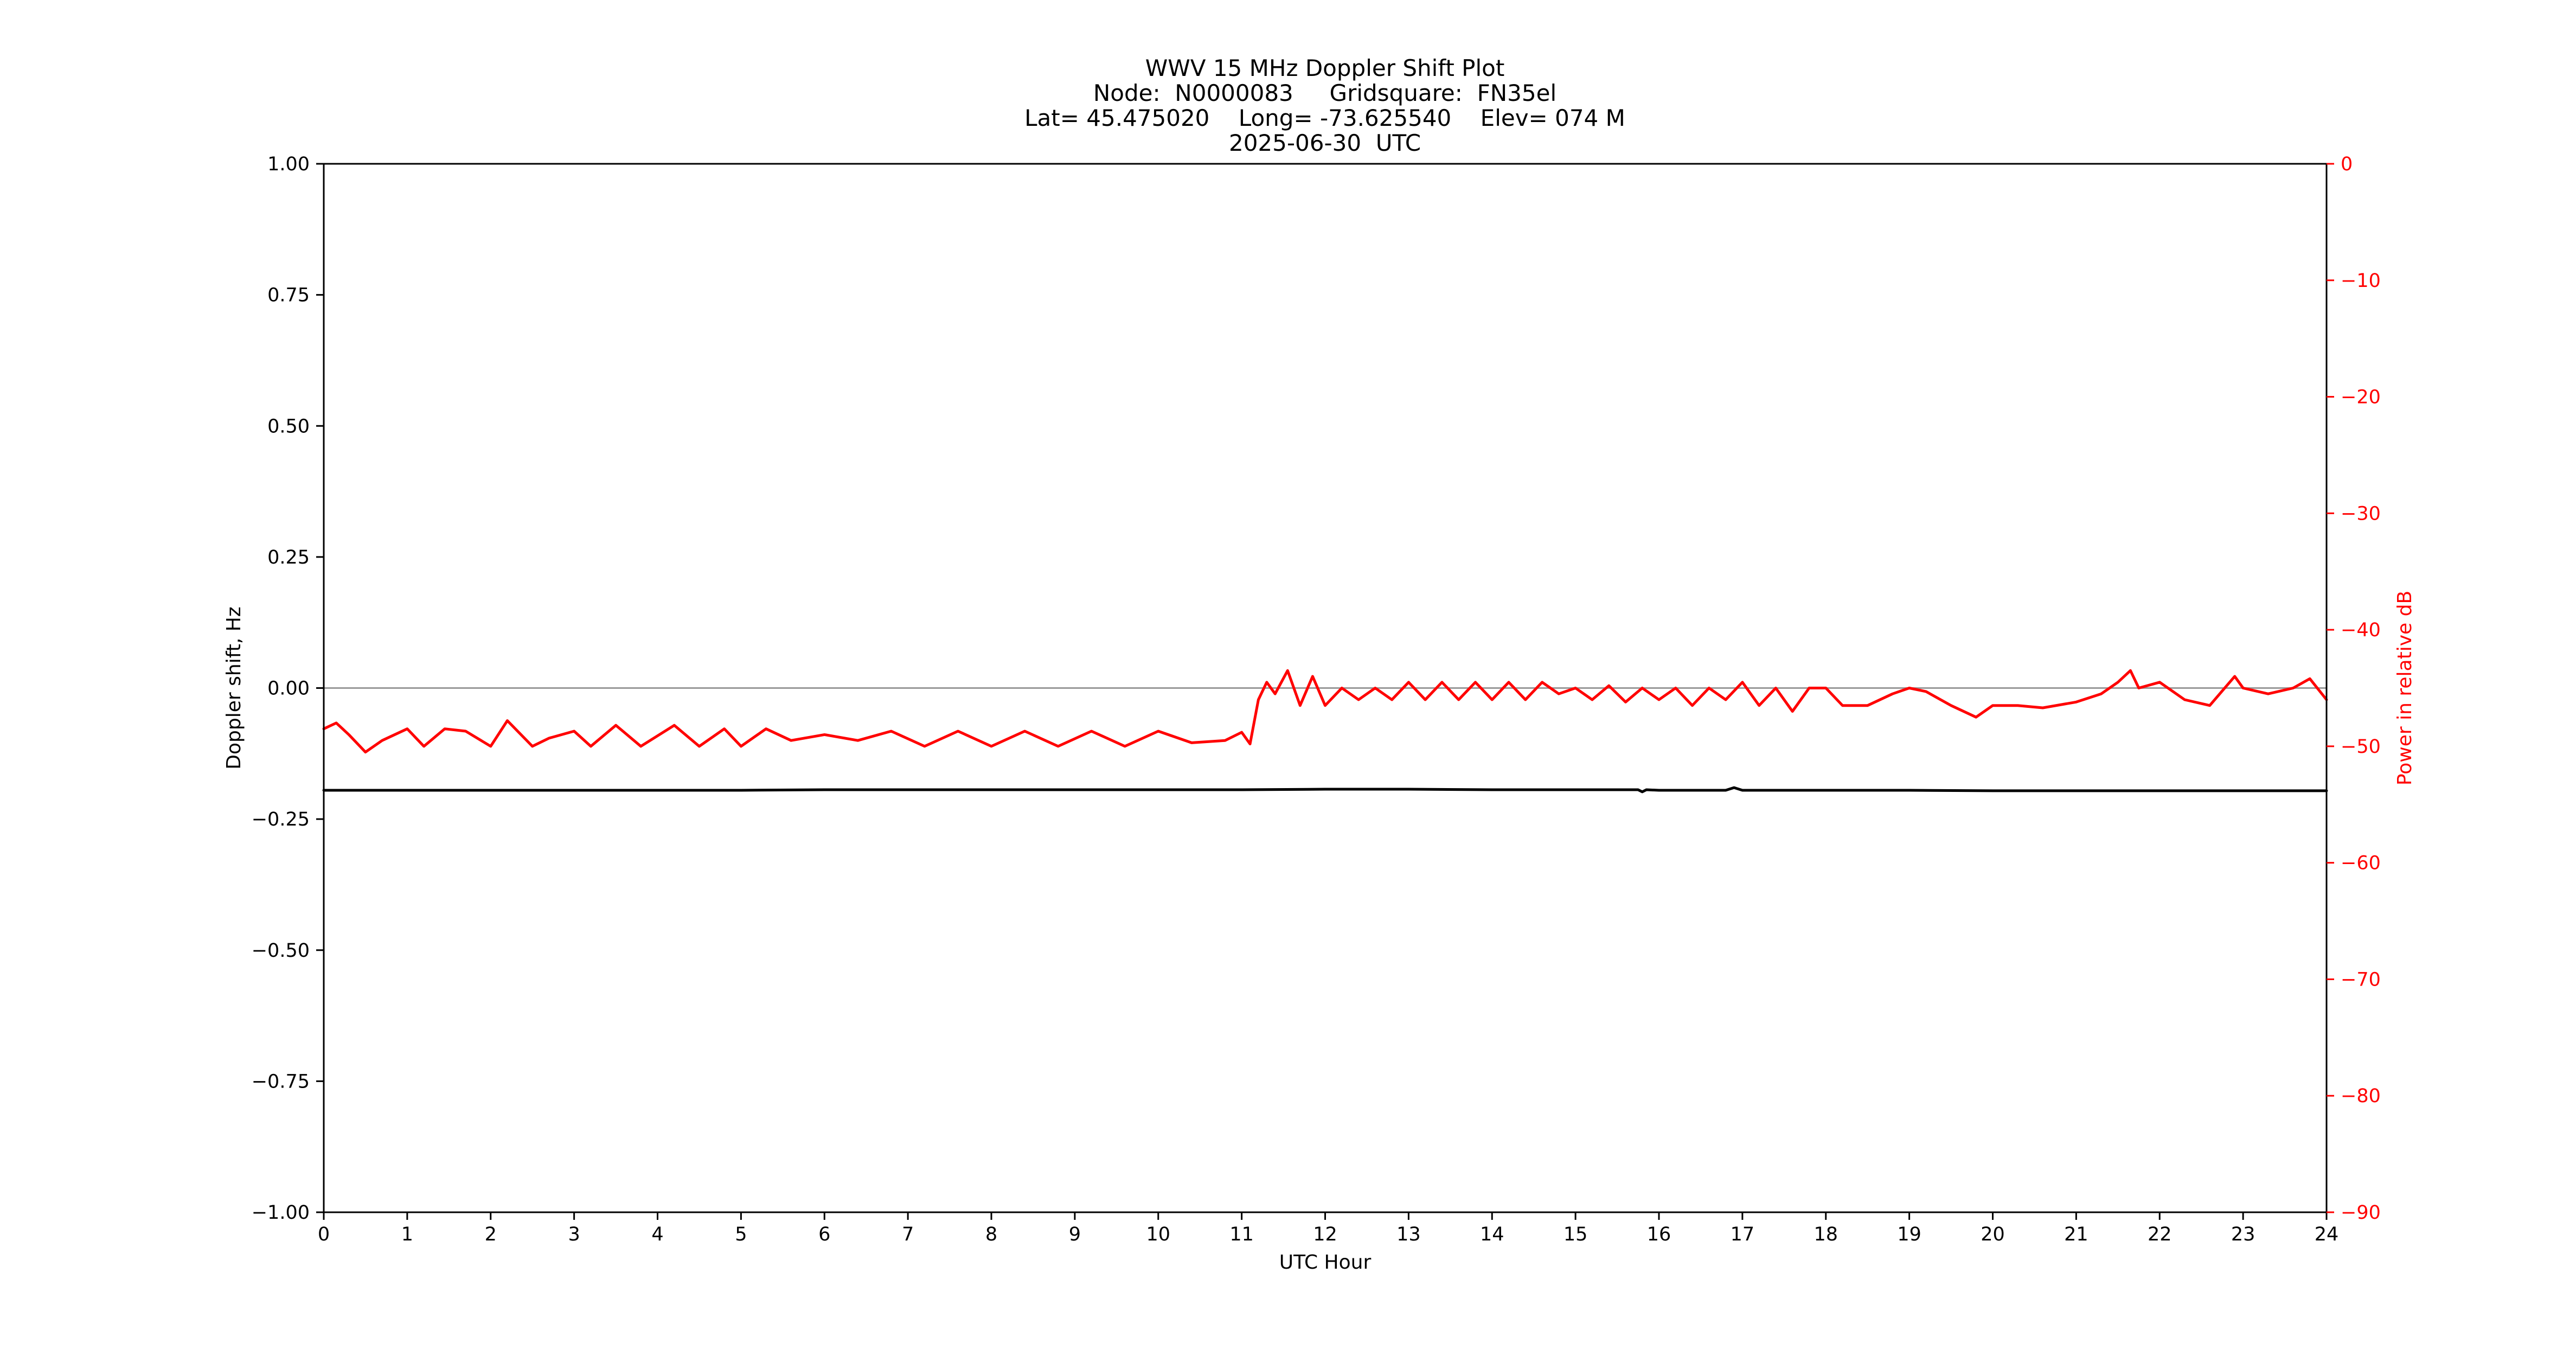 This screenshot has height=1356, width=2576. Describe the element at coordinates (2361, 630) in the screenshot. I see `y2-tick-label: −40` at that location.